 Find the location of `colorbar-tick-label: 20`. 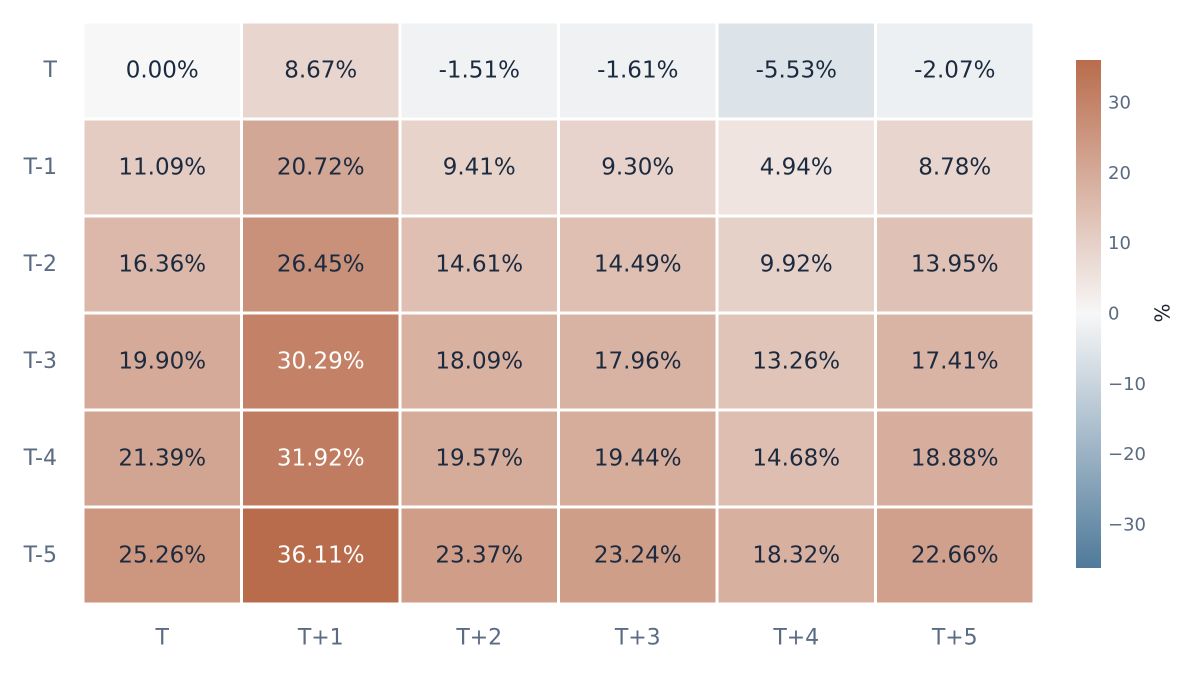

colorbar-tick-label: 20 is located at coordinates (1119, 173).